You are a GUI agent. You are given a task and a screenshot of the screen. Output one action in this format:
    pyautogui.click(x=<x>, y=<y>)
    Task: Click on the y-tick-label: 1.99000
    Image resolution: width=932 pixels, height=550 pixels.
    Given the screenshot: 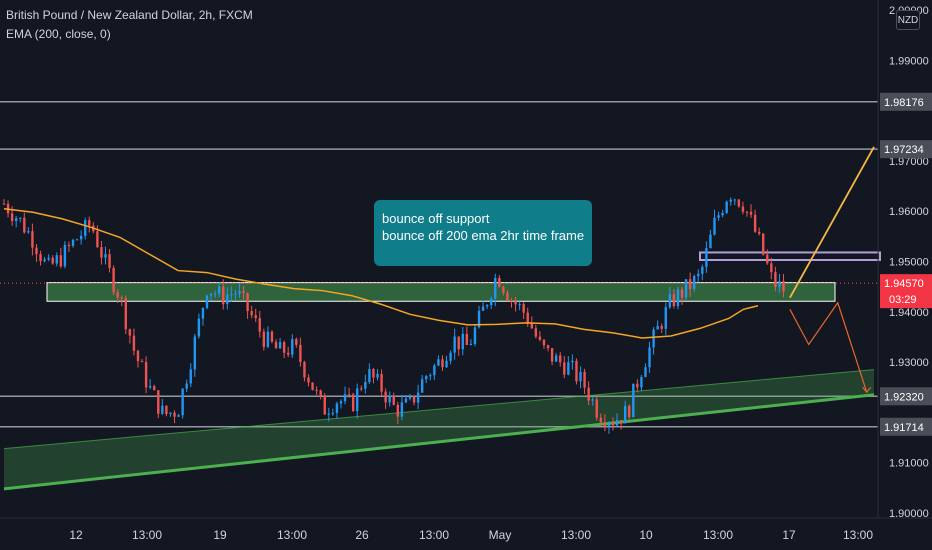 What is the action you would take?
    pyautogui.click(x=909, y=61)
    